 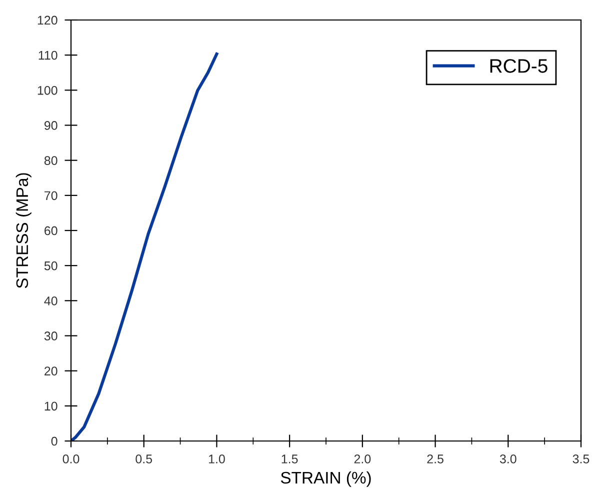 What do you see at coordinates (51, 125) in the screenshot?
I see `y-tick-label: 90` at bounding box center [51, 125].